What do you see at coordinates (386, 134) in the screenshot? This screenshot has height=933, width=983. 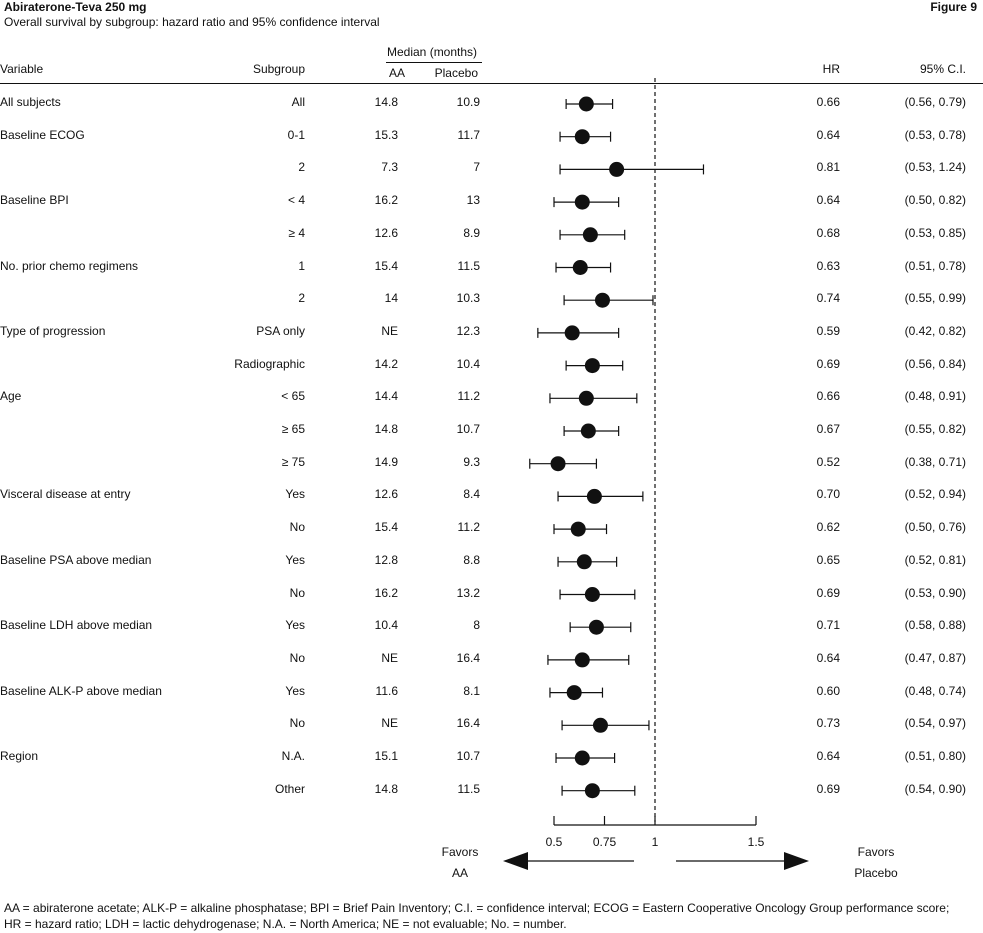 I see `aa-median-cell: 15.3` at bounding box center [386, 134].